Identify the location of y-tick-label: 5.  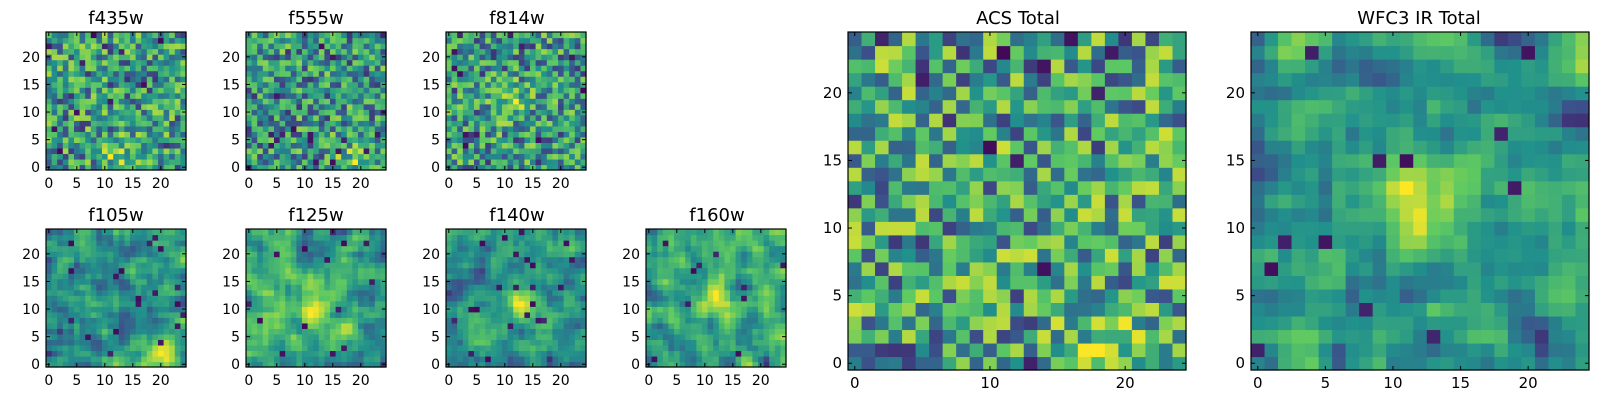
(435, 338).